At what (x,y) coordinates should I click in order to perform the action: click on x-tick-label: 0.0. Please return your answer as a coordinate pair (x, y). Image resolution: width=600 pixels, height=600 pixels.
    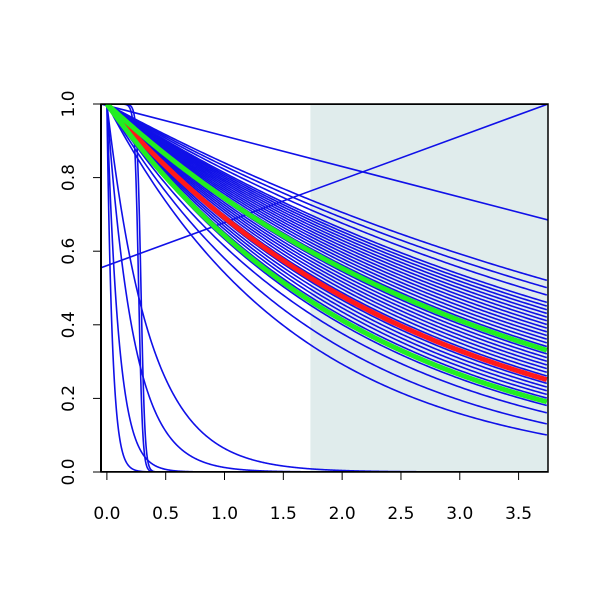
    Looking at the image, I should click on (106, 514).